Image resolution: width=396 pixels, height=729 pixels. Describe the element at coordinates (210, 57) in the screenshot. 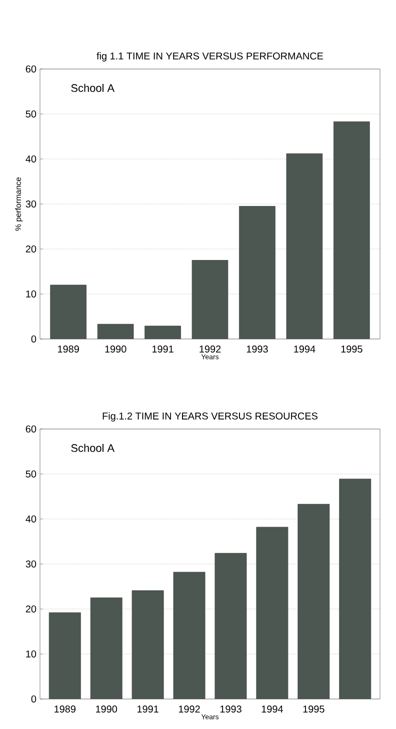

I see `chart-title: fig 1.1 TIME IN YEARS VERSUS PERFORMANCE` at that location.